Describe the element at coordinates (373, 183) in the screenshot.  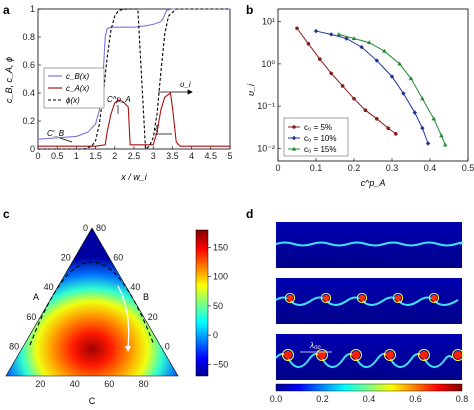
I see `panel-b-xlabel: c^p_A` at that location.